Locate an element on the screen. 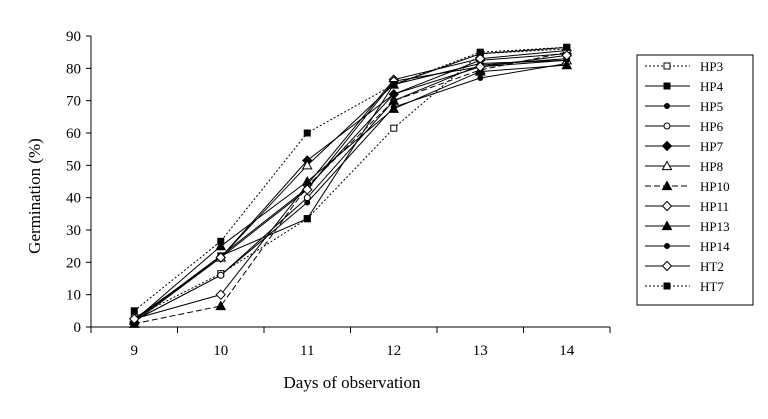  y-tick-label: 40 is located at coordinates (73, 199).